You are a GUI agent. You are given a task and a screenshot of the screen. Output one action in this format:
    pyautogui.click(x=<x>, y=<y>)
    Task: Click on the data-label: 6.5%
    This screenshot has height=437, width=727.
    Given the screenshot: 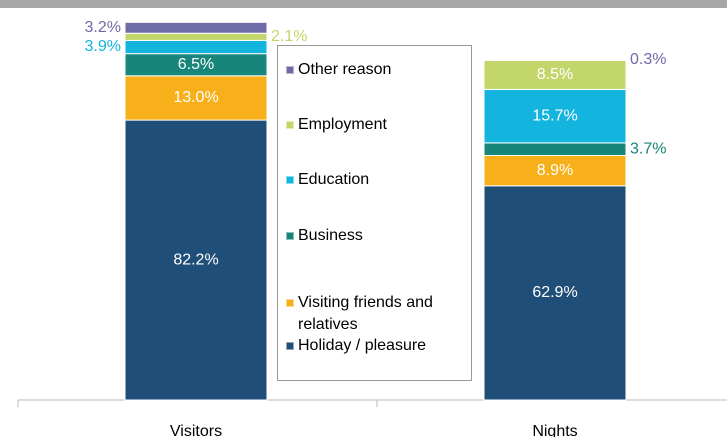 What is the action you would take?
    pyautogui.click(x=196, y=64)
    